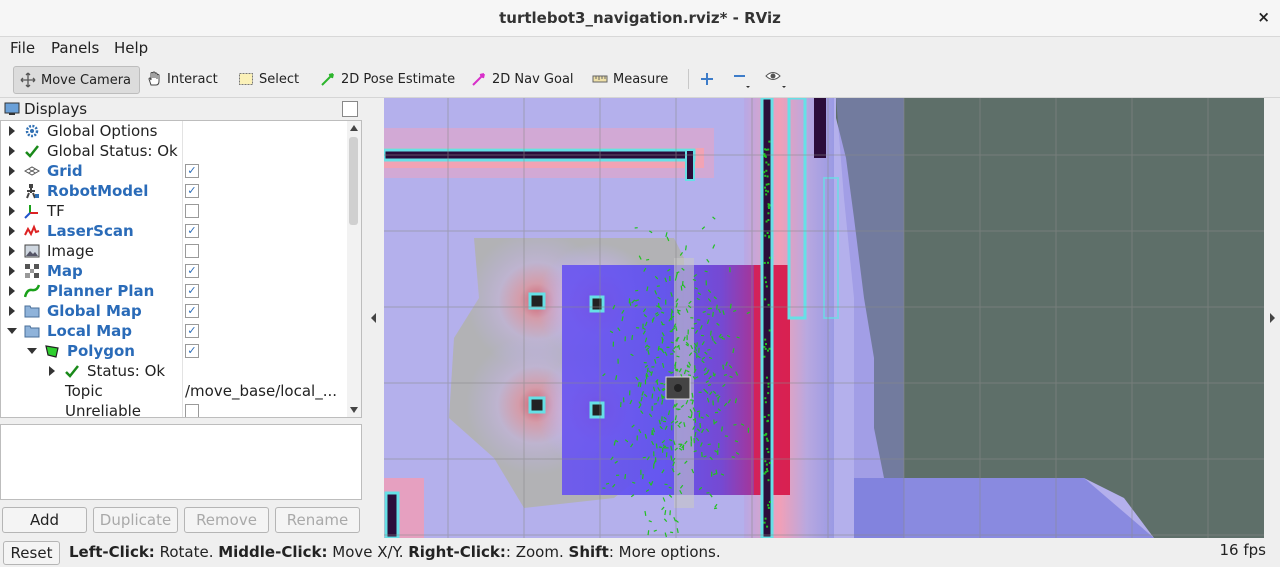  What do you see at coordinates (353, 181) in the screenshot?
I see `scroll-thumb` at bounding box center [353, 181].